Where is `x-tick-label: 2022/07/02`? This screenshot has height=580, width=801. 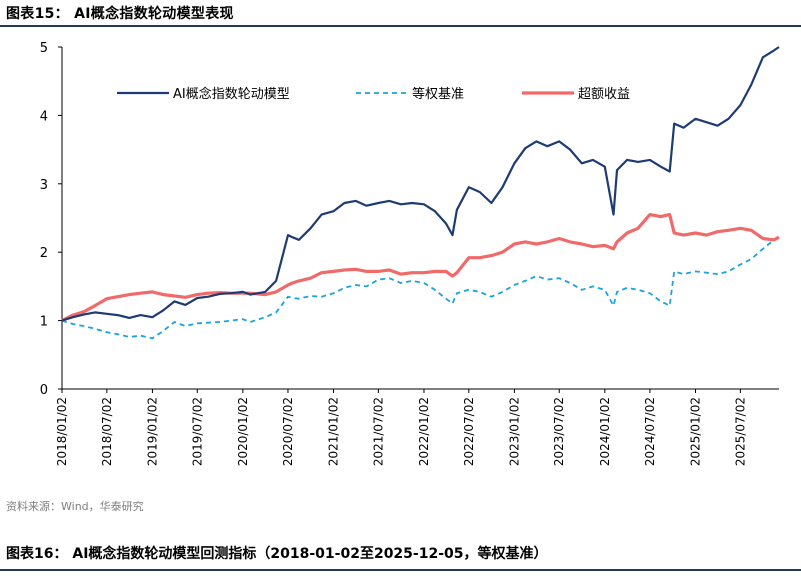
x-tick-label: 2022/07/02 is located at coordinates (469, 431).